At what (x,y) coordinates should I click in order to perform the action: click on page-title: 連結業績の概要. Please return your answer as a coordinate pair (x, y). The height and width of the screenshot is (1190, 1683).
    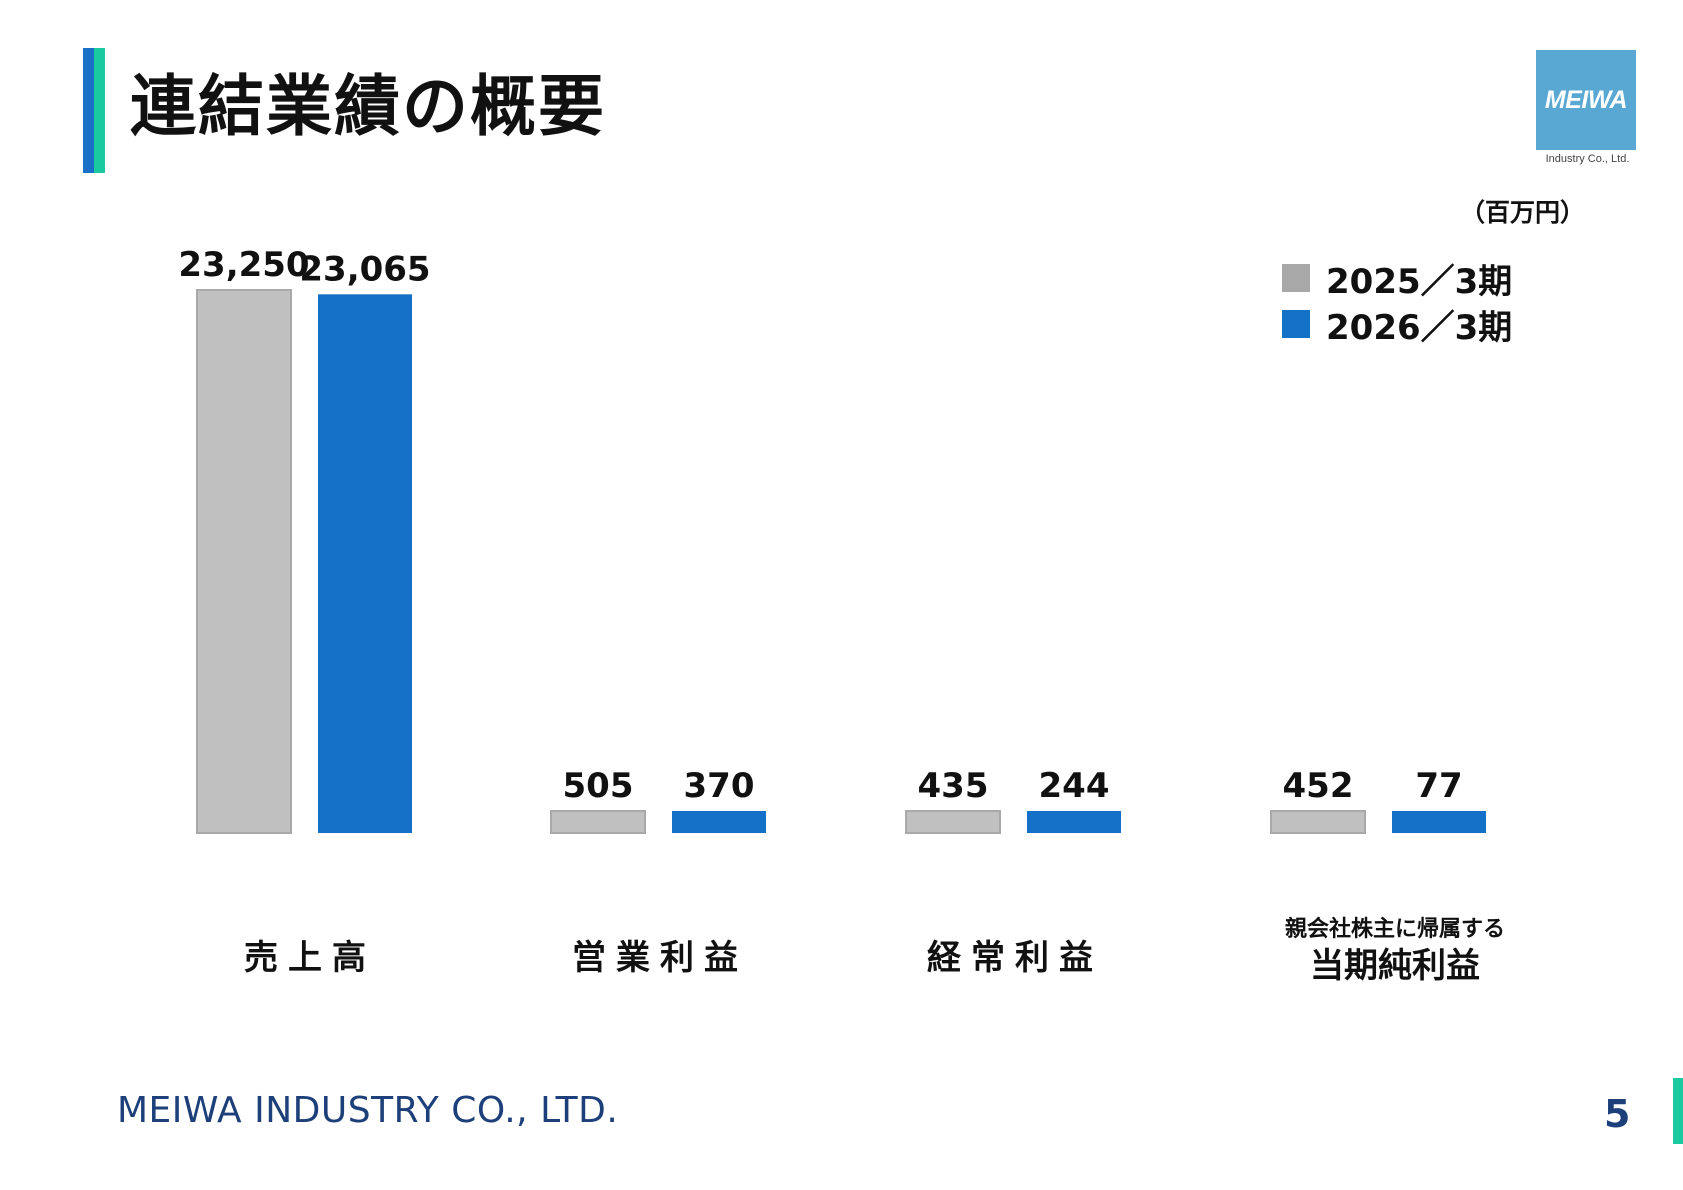
    Looking at the image, I should click on (368, 106).